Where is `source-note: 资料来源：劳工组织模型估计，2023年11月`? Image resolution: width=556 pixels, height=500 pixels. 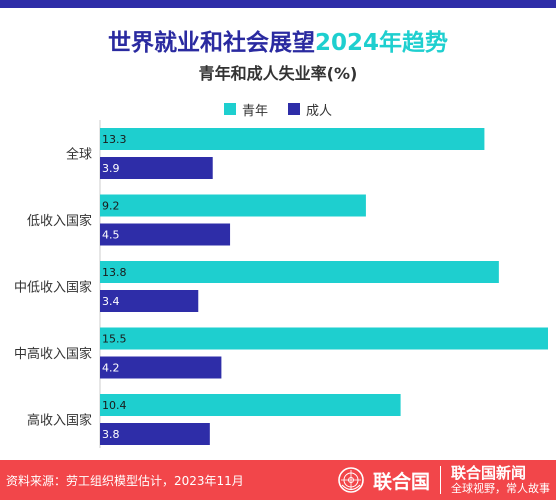 source-note: 资料来源：劳工组织模型估计，2023年11月 is located at coordinates (125, 480).